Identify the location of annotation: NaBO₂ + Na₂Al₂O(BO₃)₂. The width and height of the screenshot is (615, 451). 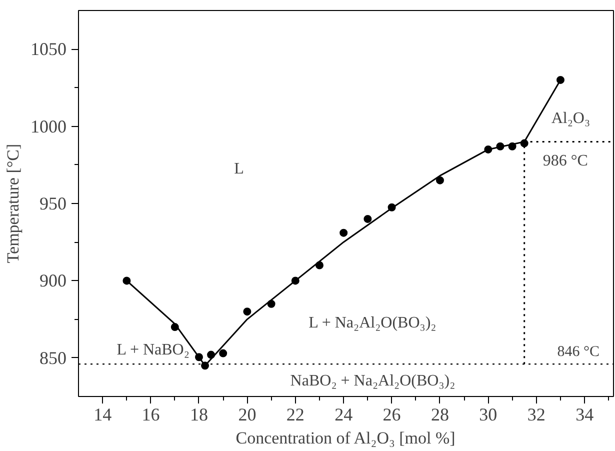
(373, 381).